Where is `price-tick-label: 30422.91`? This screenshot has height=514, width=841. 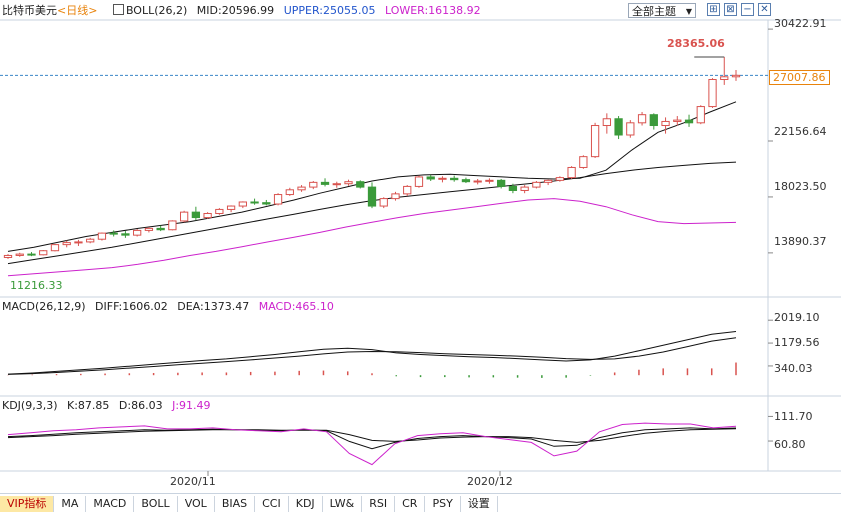 price-tick-label: 30422.91 is located at coordinates (800, 23).